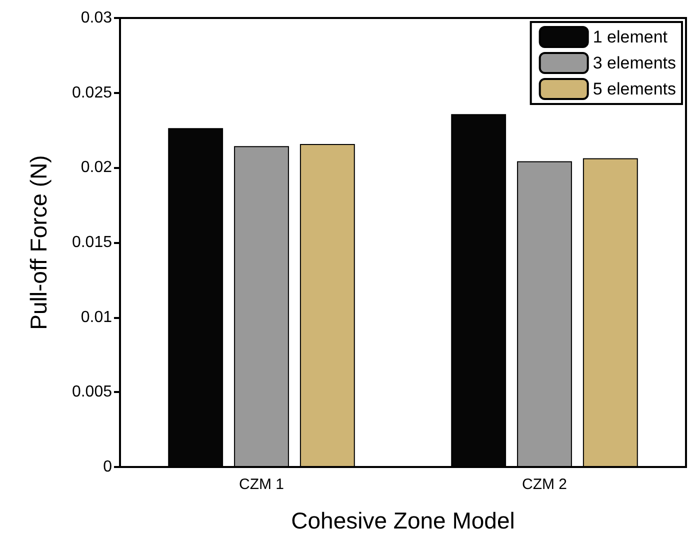 The image size is (696, 545). I want to click on y-tick-label: 0.02, so click(96, 167).